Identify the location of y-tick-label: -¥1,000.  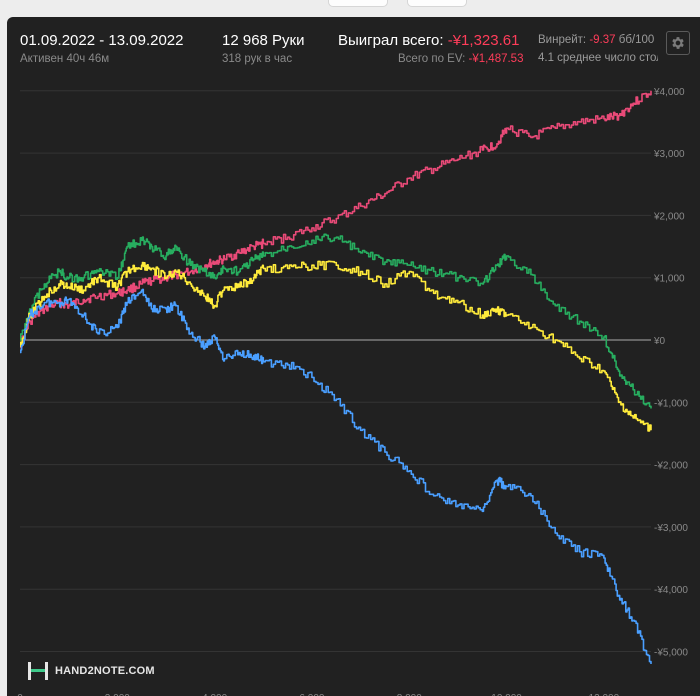
(671, 403).